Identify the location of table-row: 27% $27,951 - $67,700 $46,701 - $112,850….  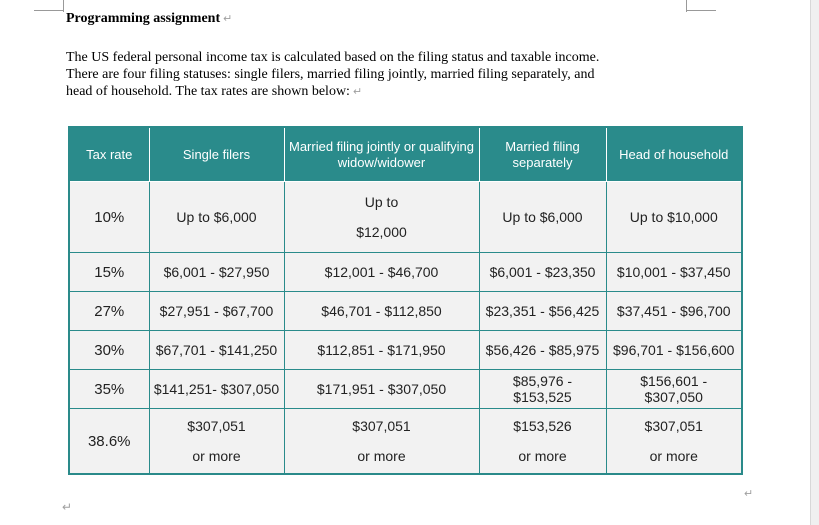
(405, 311).